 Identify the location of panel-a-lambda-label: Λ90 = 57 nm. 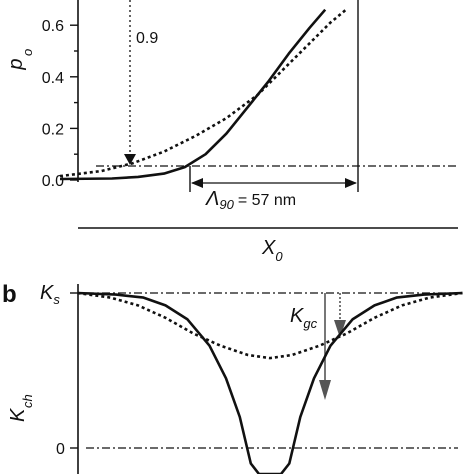
(250, 200).